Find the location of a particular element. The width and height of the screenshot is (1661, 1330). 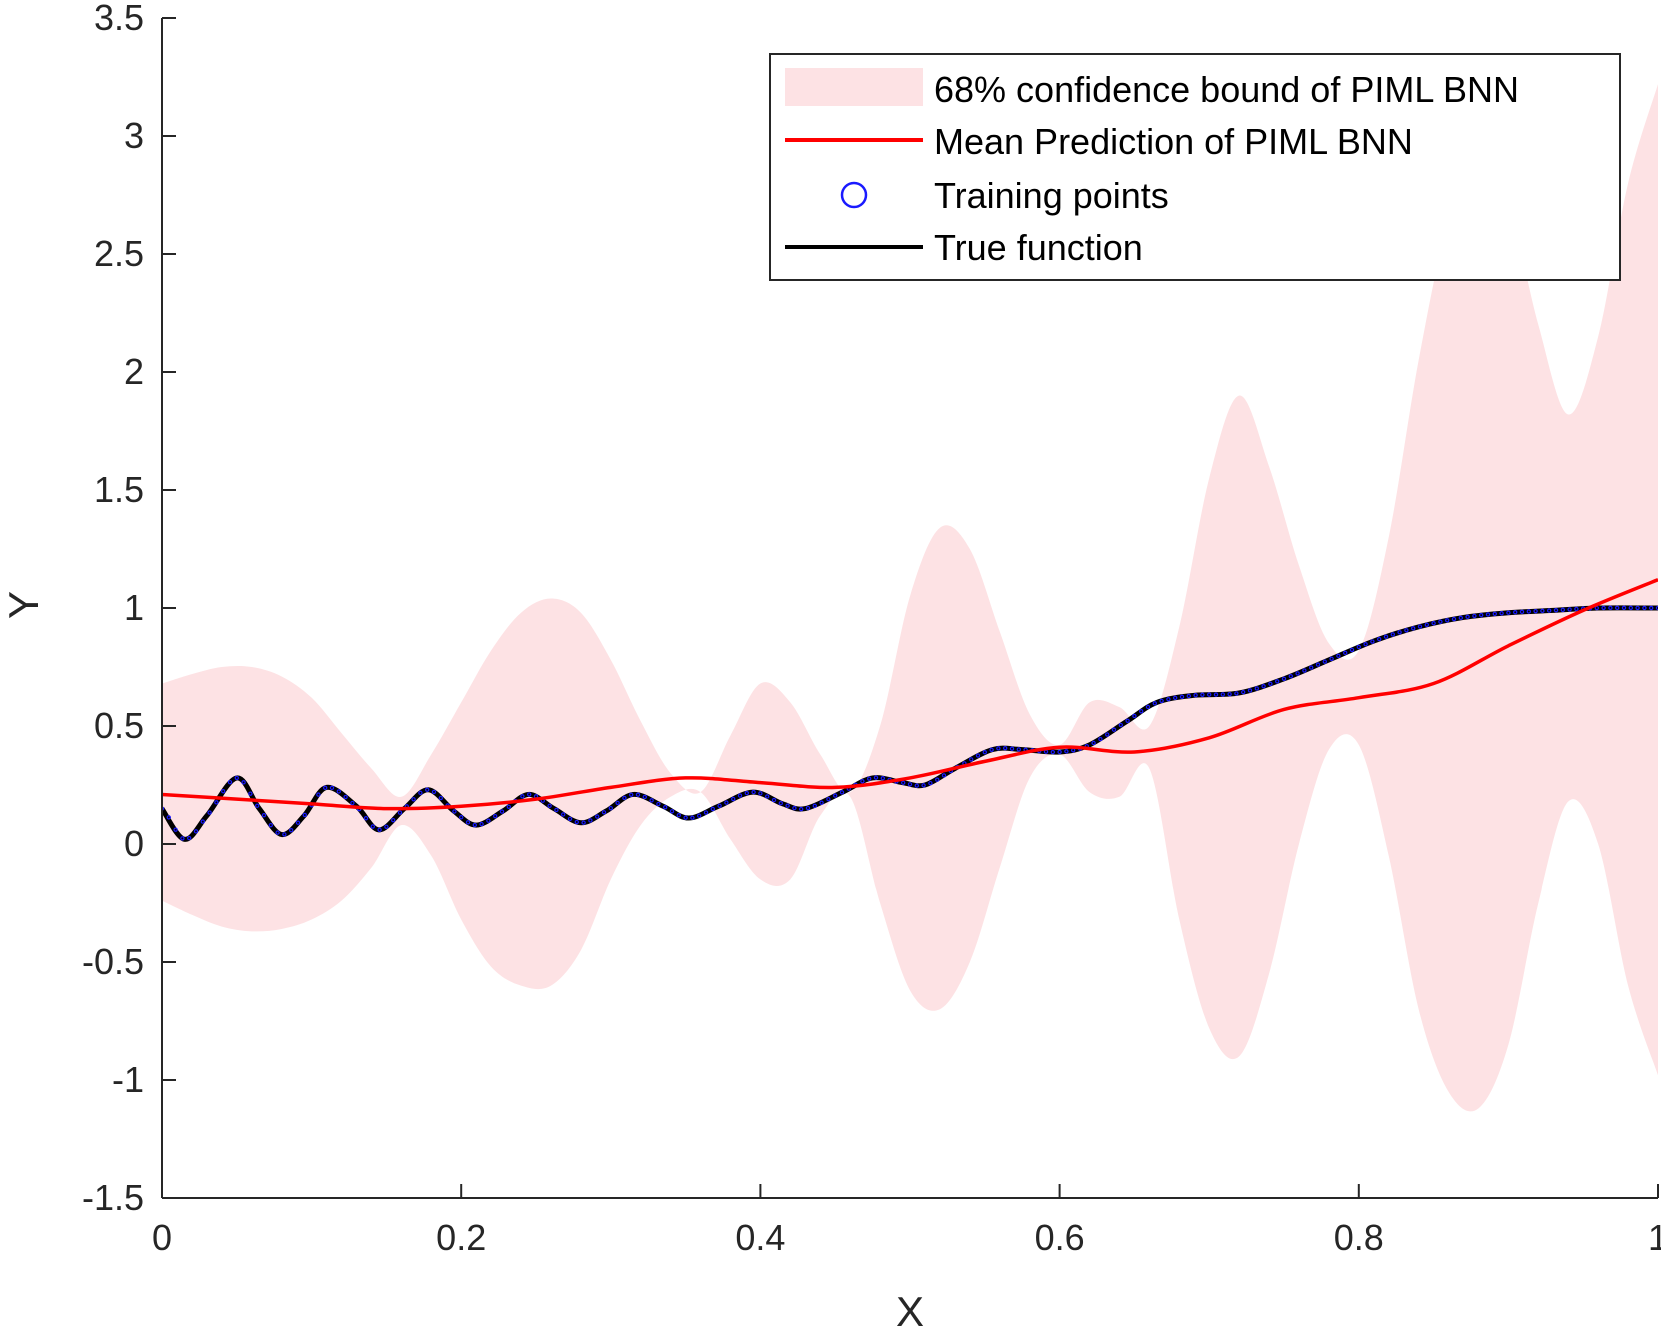

y-tick-label: -1 is located at coordinates (128, 1079).